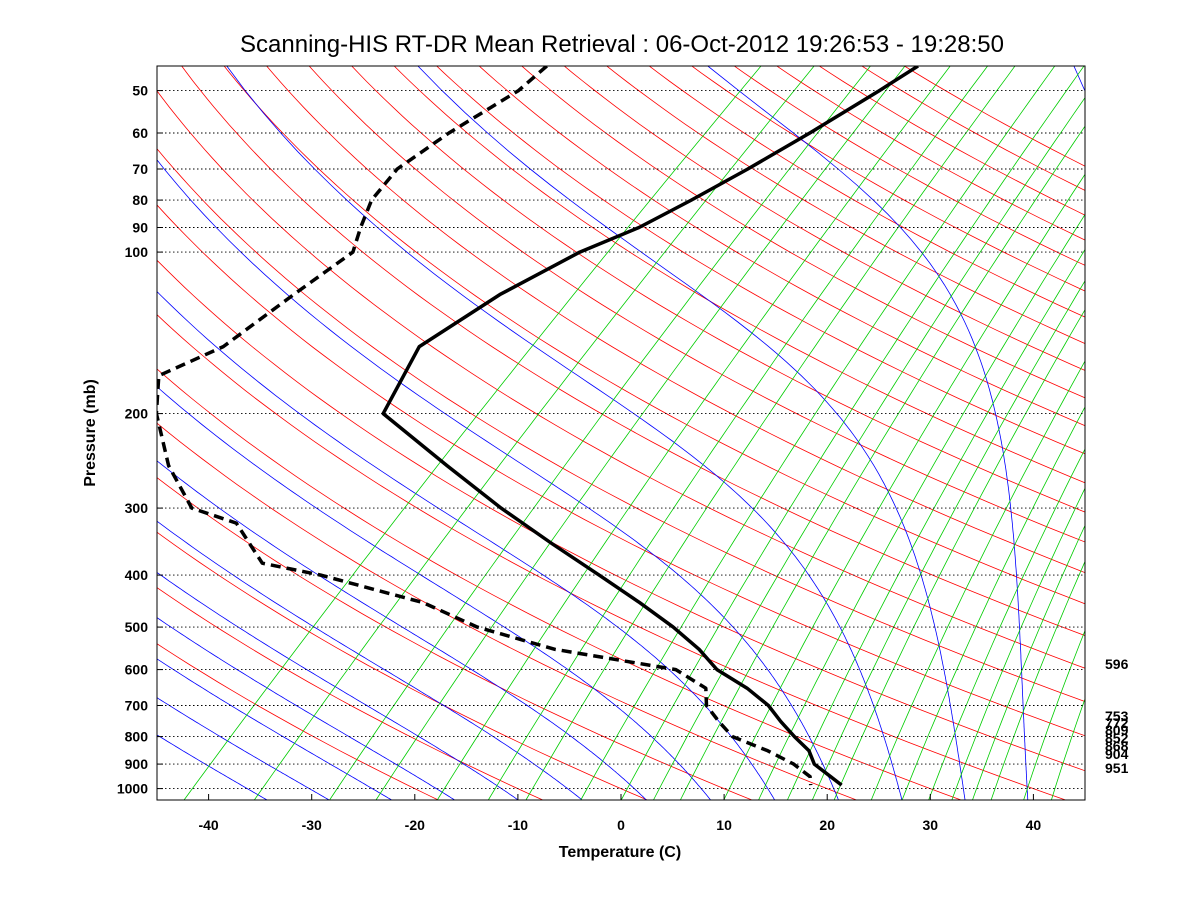 This screenshot has height=900, width=1200. Describe the element at coordinates (1117, 723) in the screenshot. I see `side-label: 772` at that location.